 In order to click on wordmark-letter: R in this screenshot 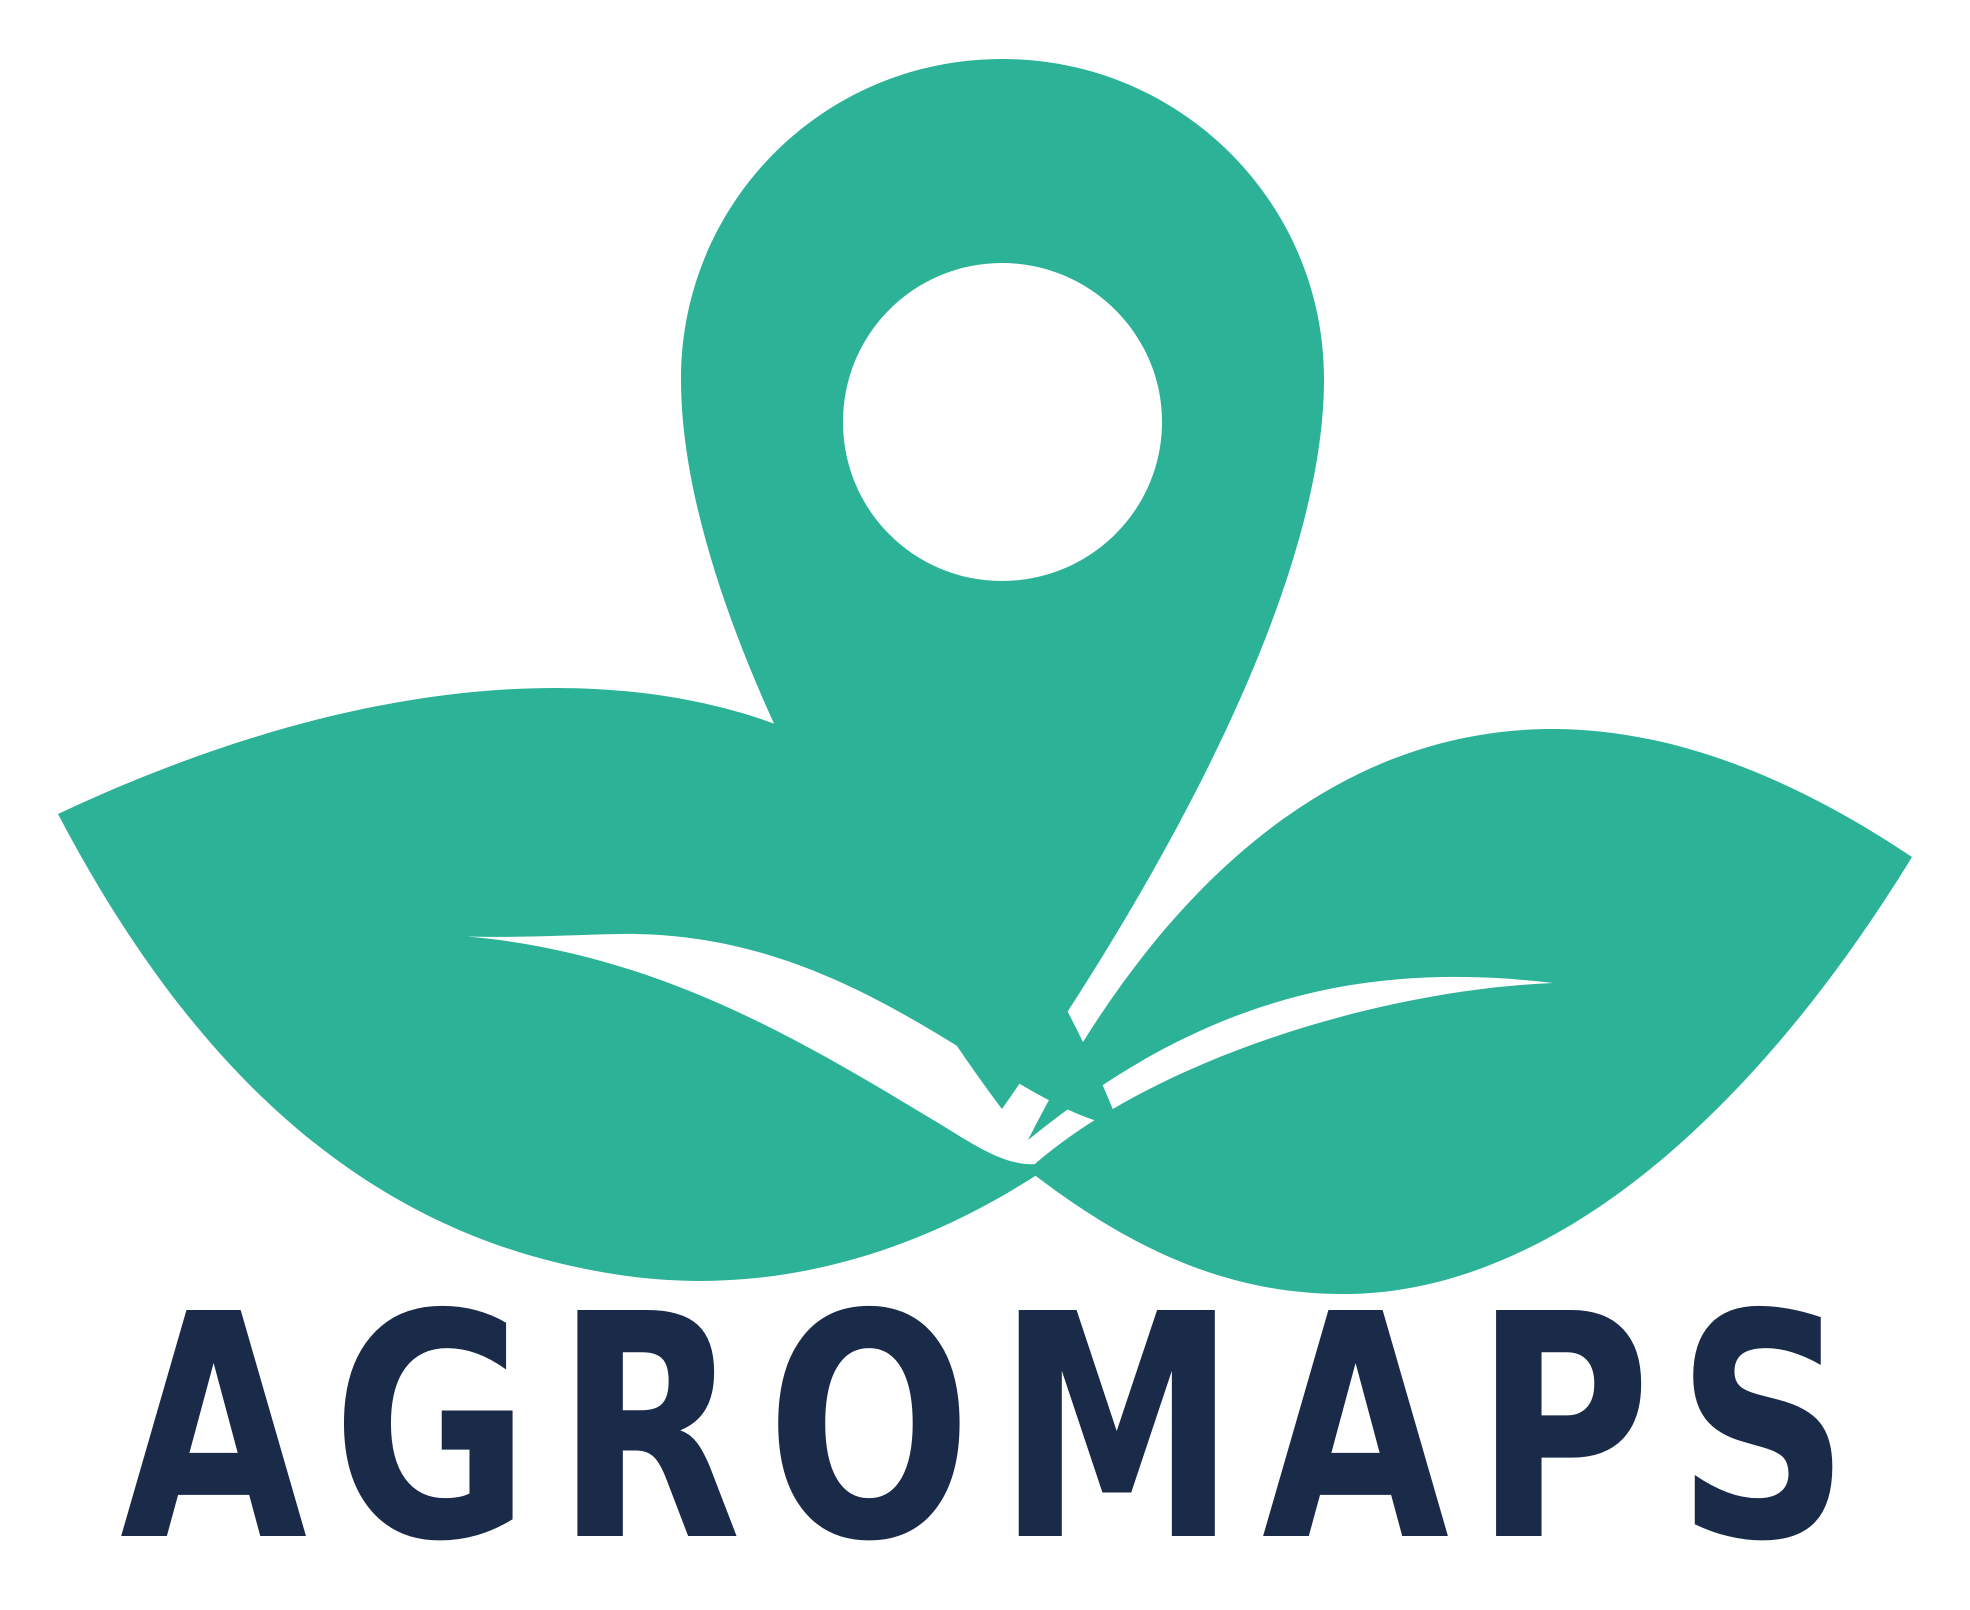, I will do `click(648, 1429)`.